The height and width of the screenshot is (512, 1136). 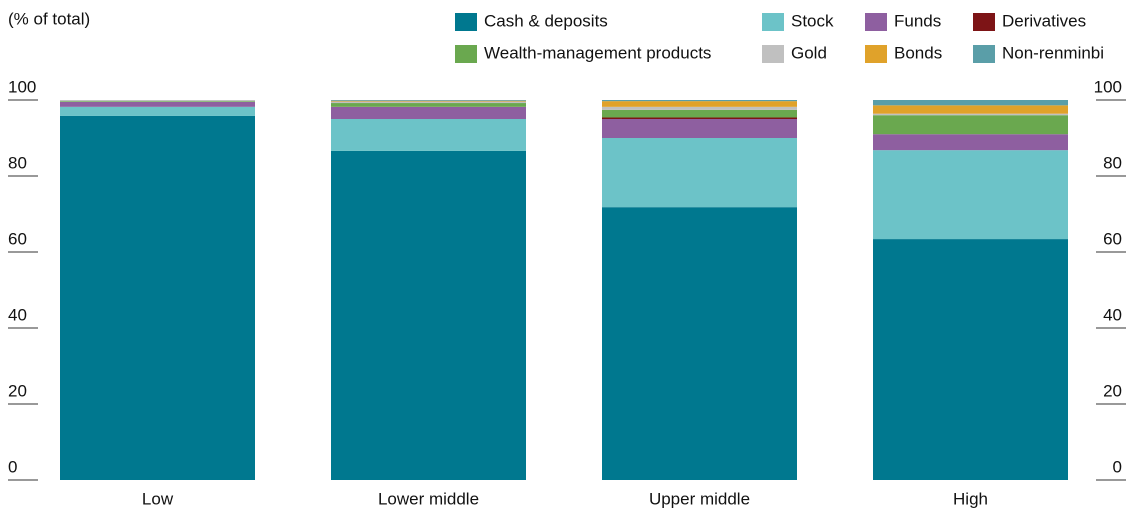 I want to click on y-tick-label-right: 80, so click(x=1112, y=162).